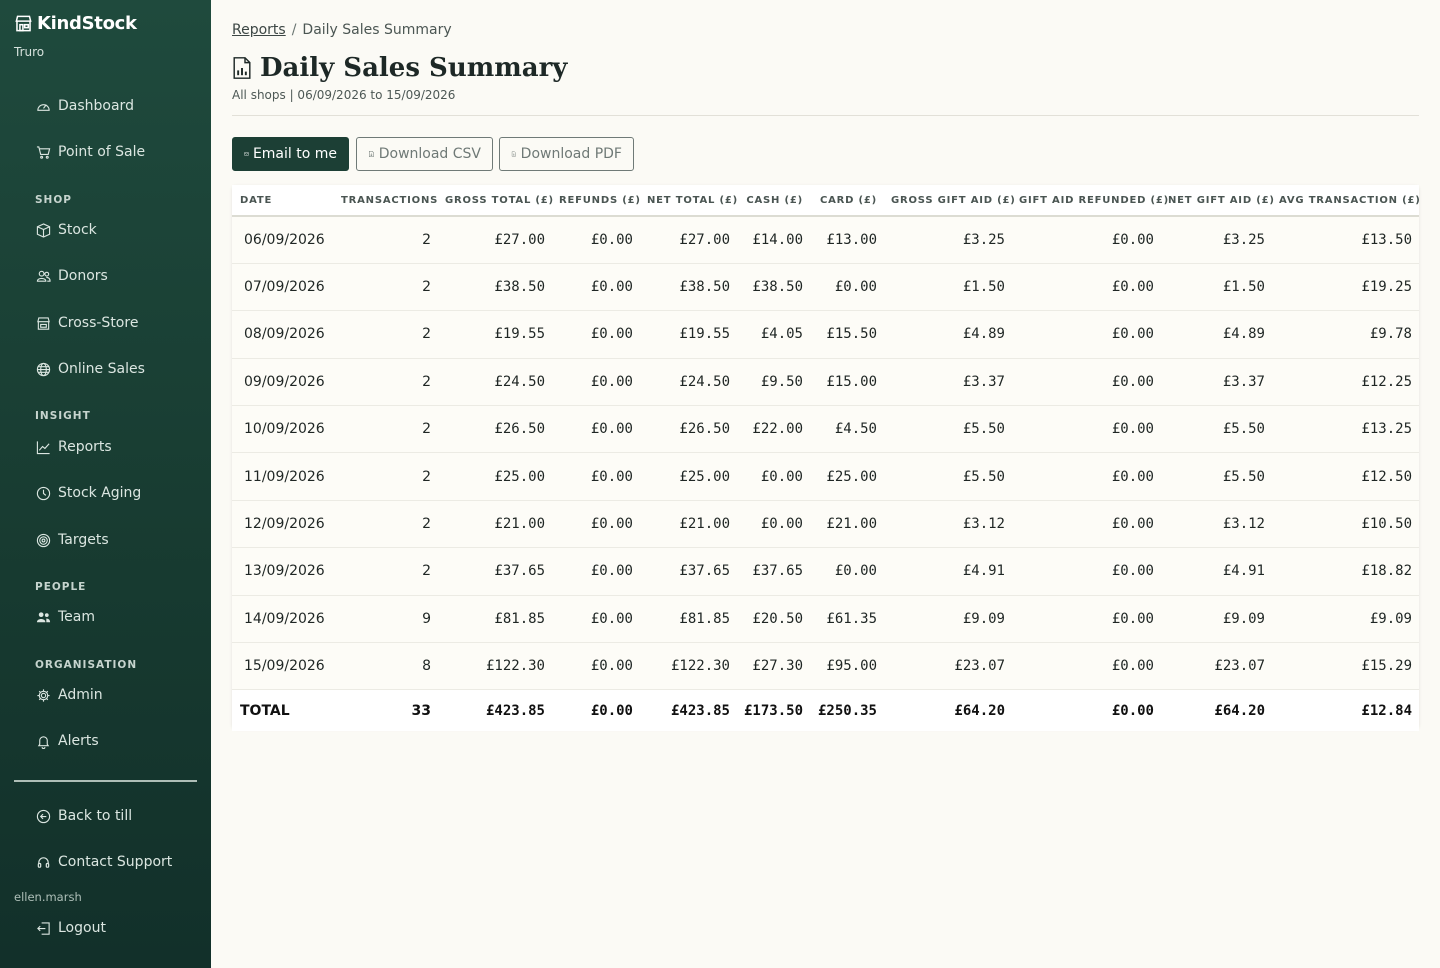 The width and height of the screenshot is (1440, 968). What do you see at coordinates (71, 928) in the screenshot?
I see `logout-link: Logout` at bounding box center [71, 928].